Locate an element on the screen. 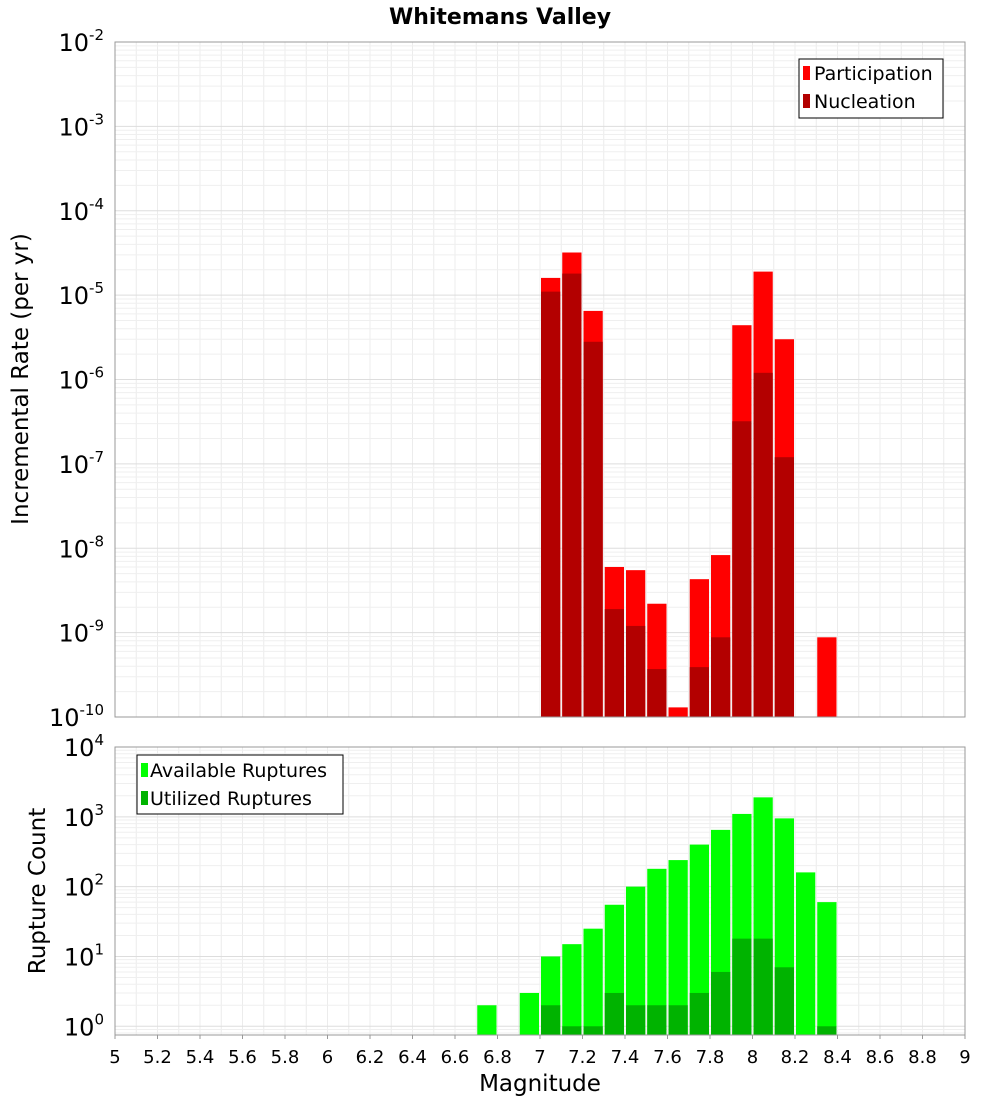  legend-label-nucleation: Nucleation is located at coordinates (865, 102).